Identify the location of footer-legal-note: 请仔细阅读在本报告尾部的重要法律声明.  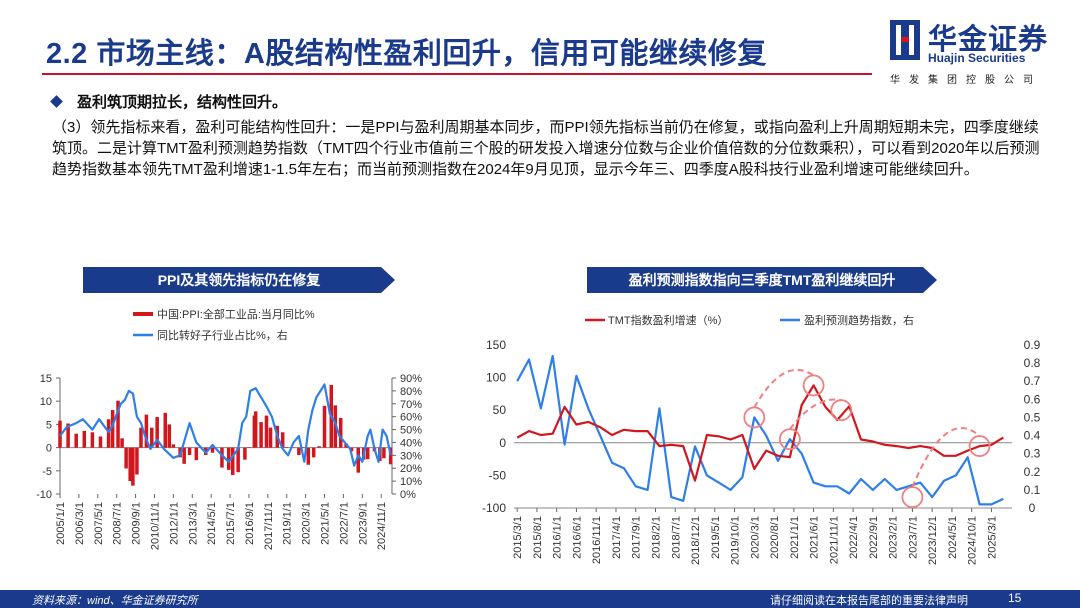
(869, 601).